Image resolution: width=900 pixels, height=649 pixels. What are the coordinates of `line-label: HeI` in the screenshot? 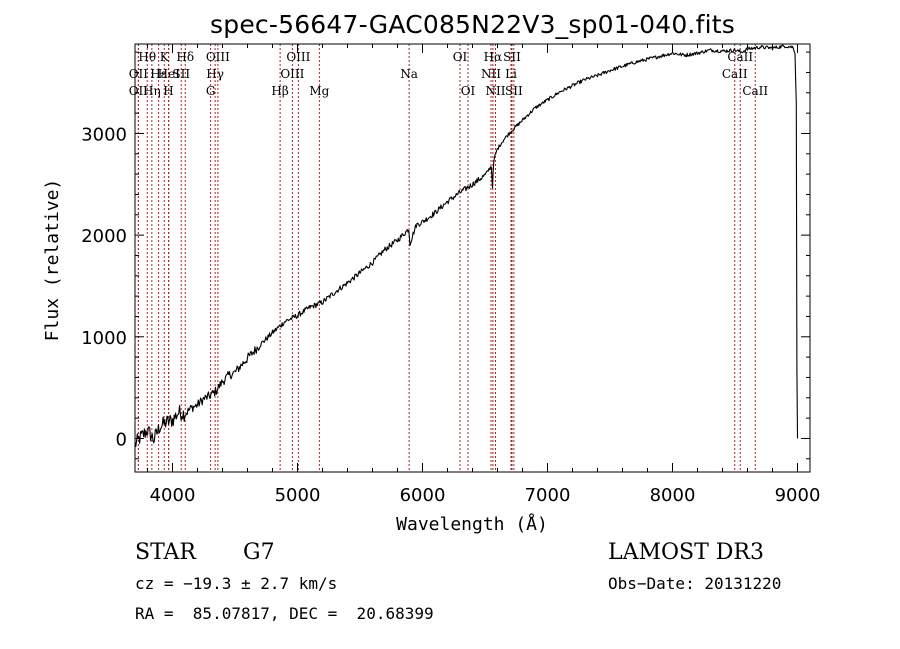 It's located at (169, 74).